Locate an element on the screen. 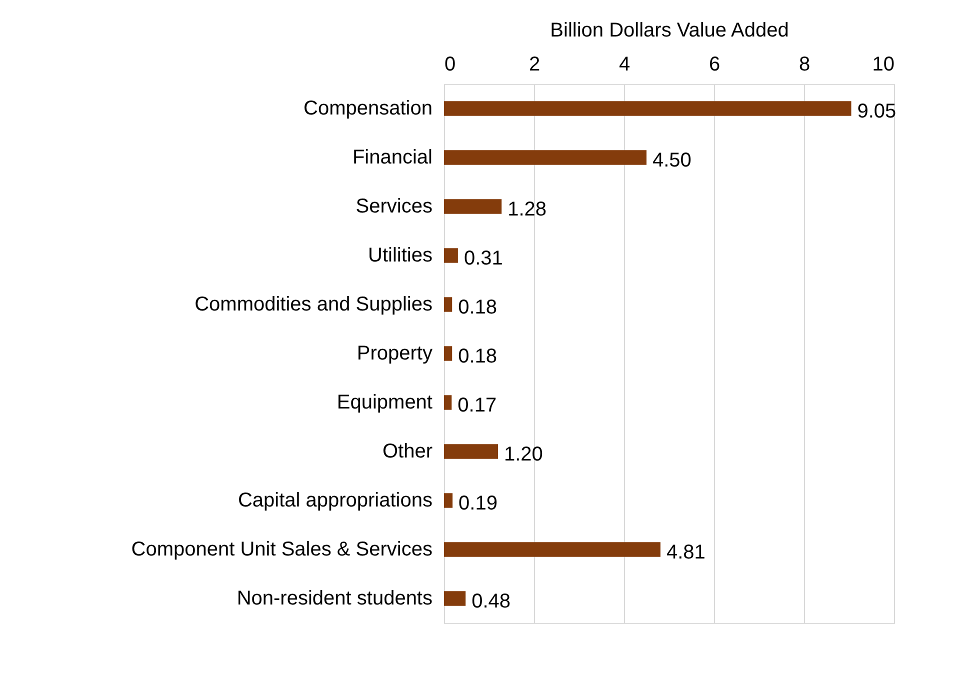 The height and width of the screenshot is (680, 974). data-label: 4.81 is located at coordinates (686, 553).